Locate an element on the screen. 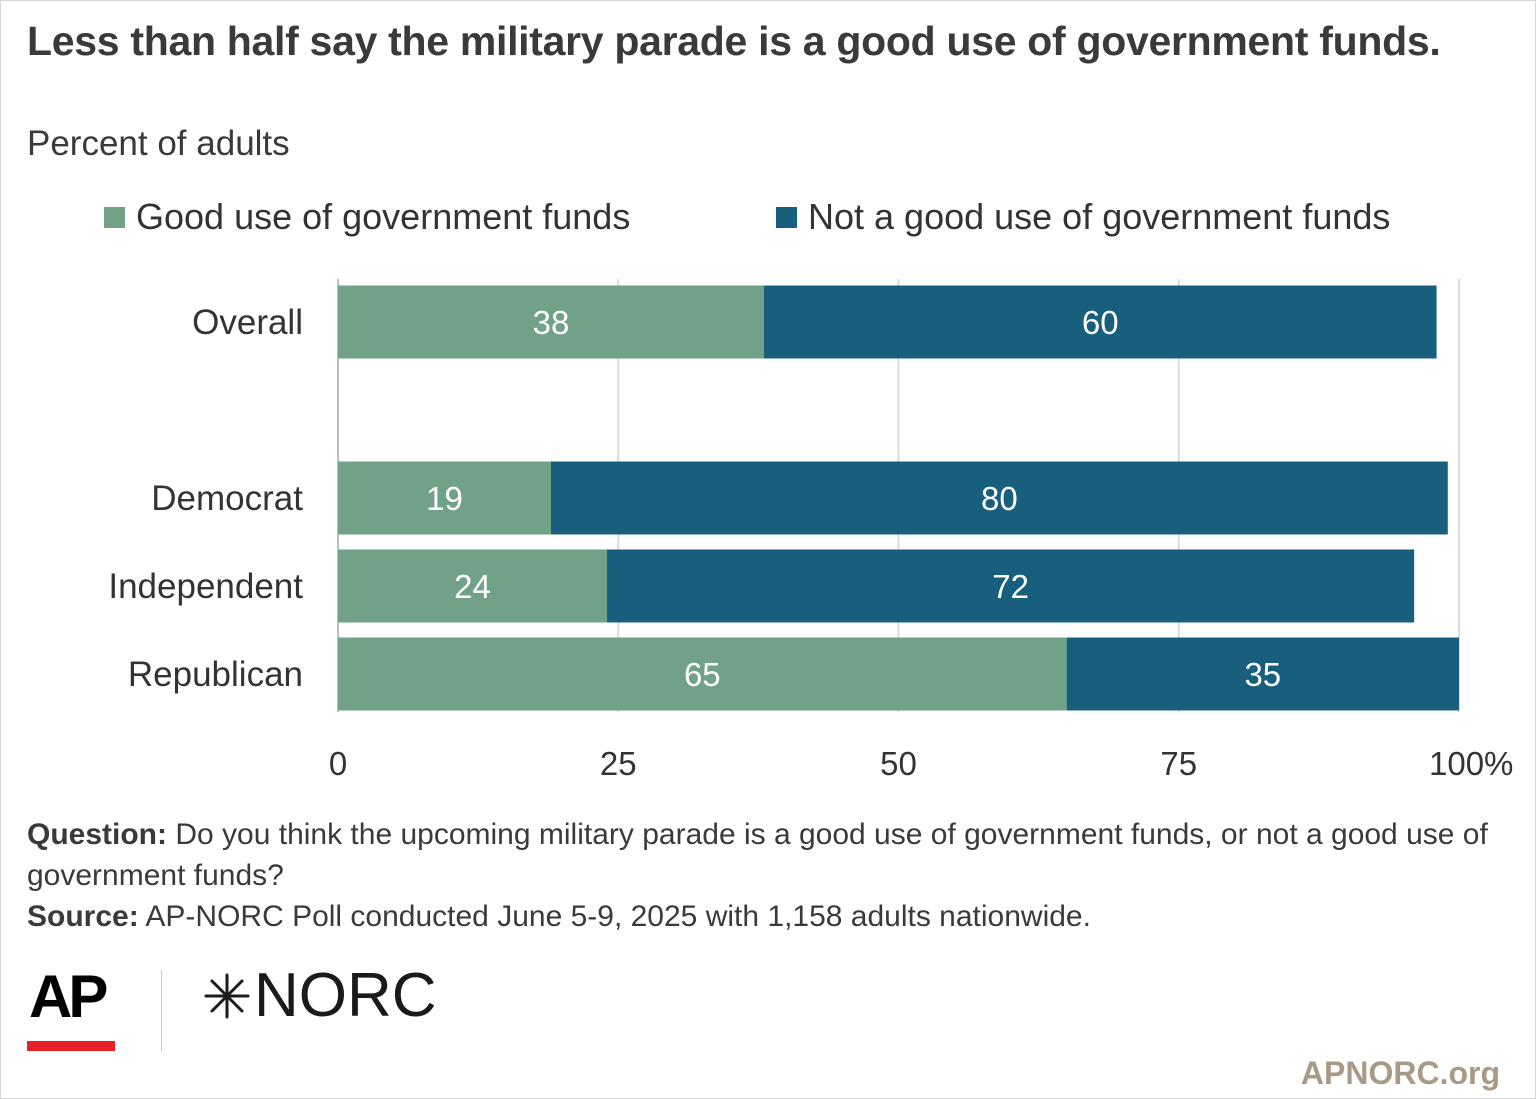 The width and height of the screenshot is (1536, 1099). ap-logo-underline is located at coordinates (71, 1046).